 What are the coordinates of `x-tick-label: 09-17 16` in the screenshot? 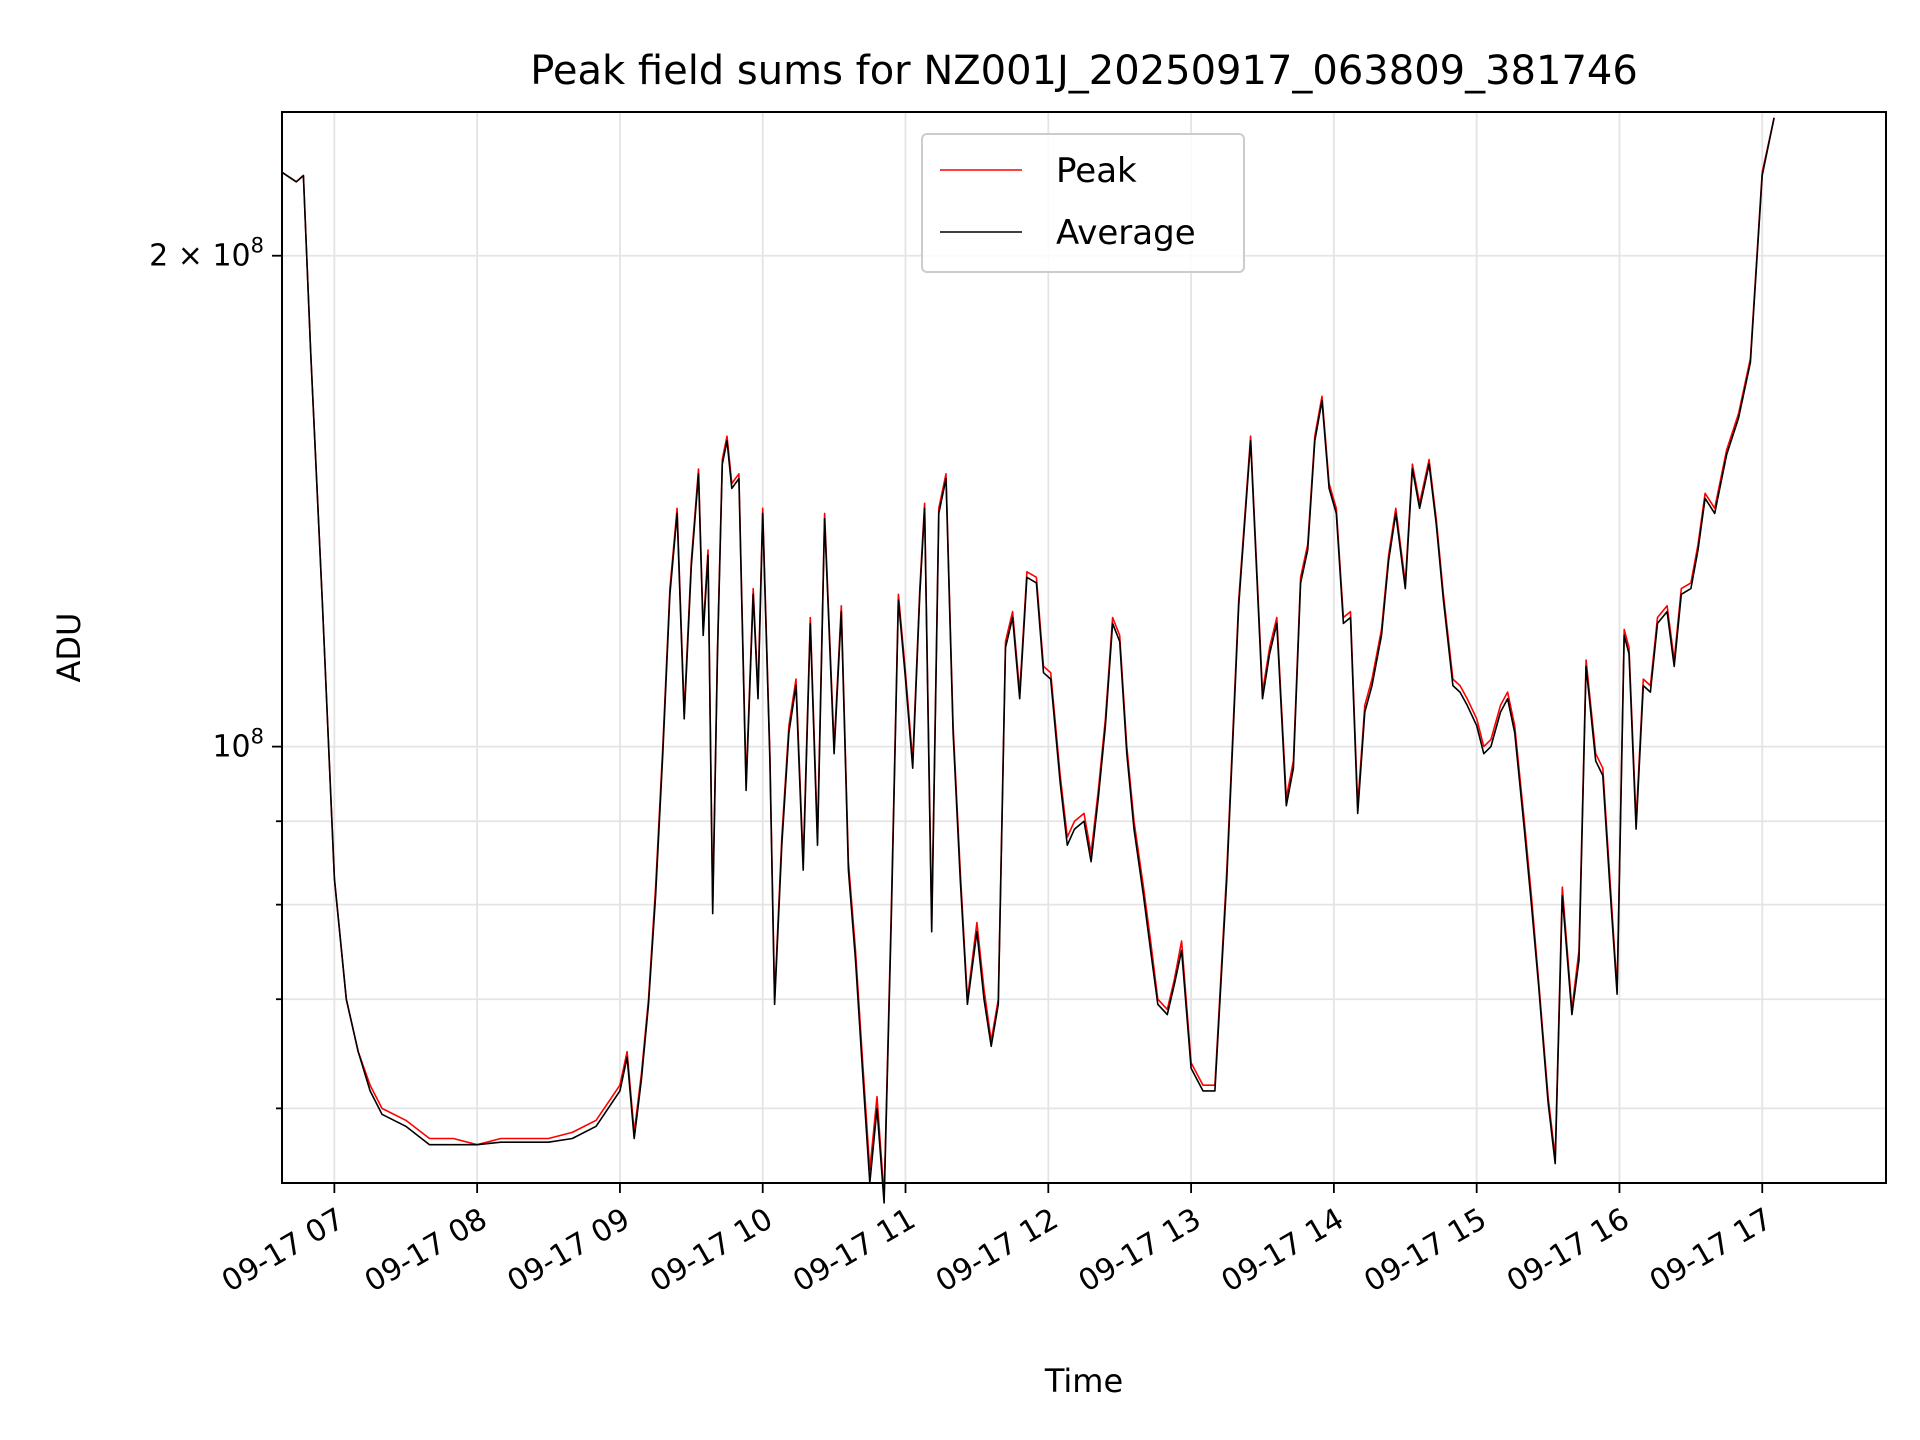 It's located at (1568, 1251).